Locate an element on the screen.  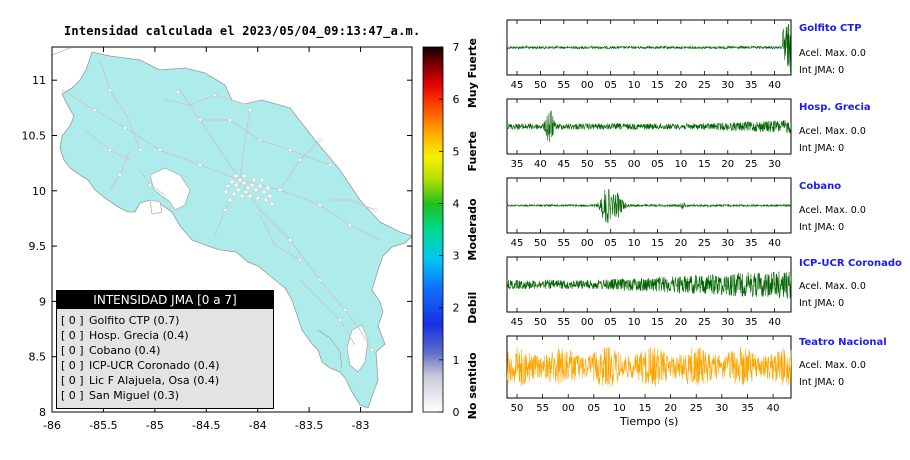
station-name-cobano: Cobano is located at coordinates (820, 186).